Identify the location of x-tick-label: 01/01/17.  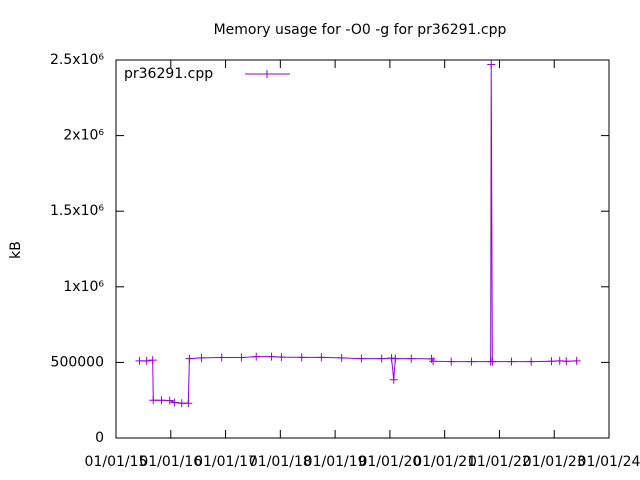
(225, 462).